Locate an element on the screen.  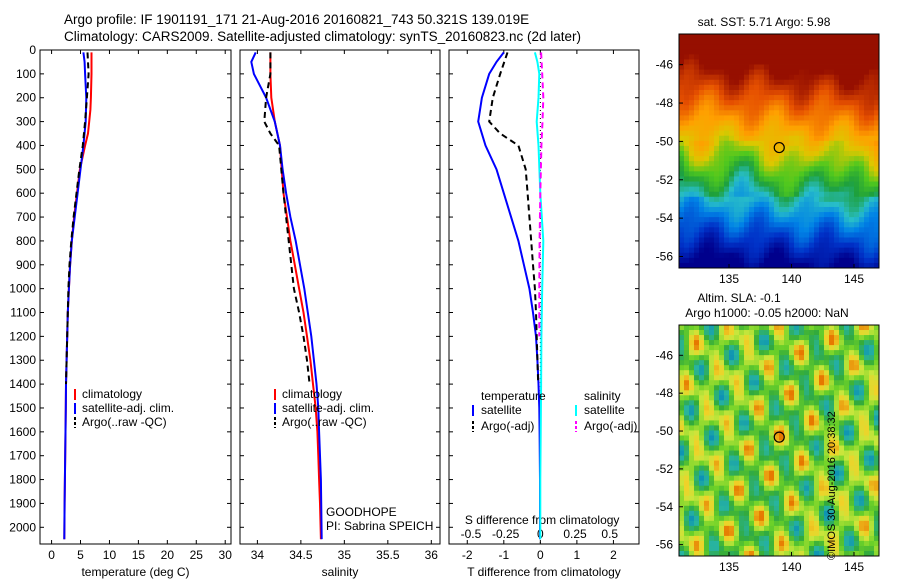
legend-label-temperature: climatology is located at coordinates (112, 394).